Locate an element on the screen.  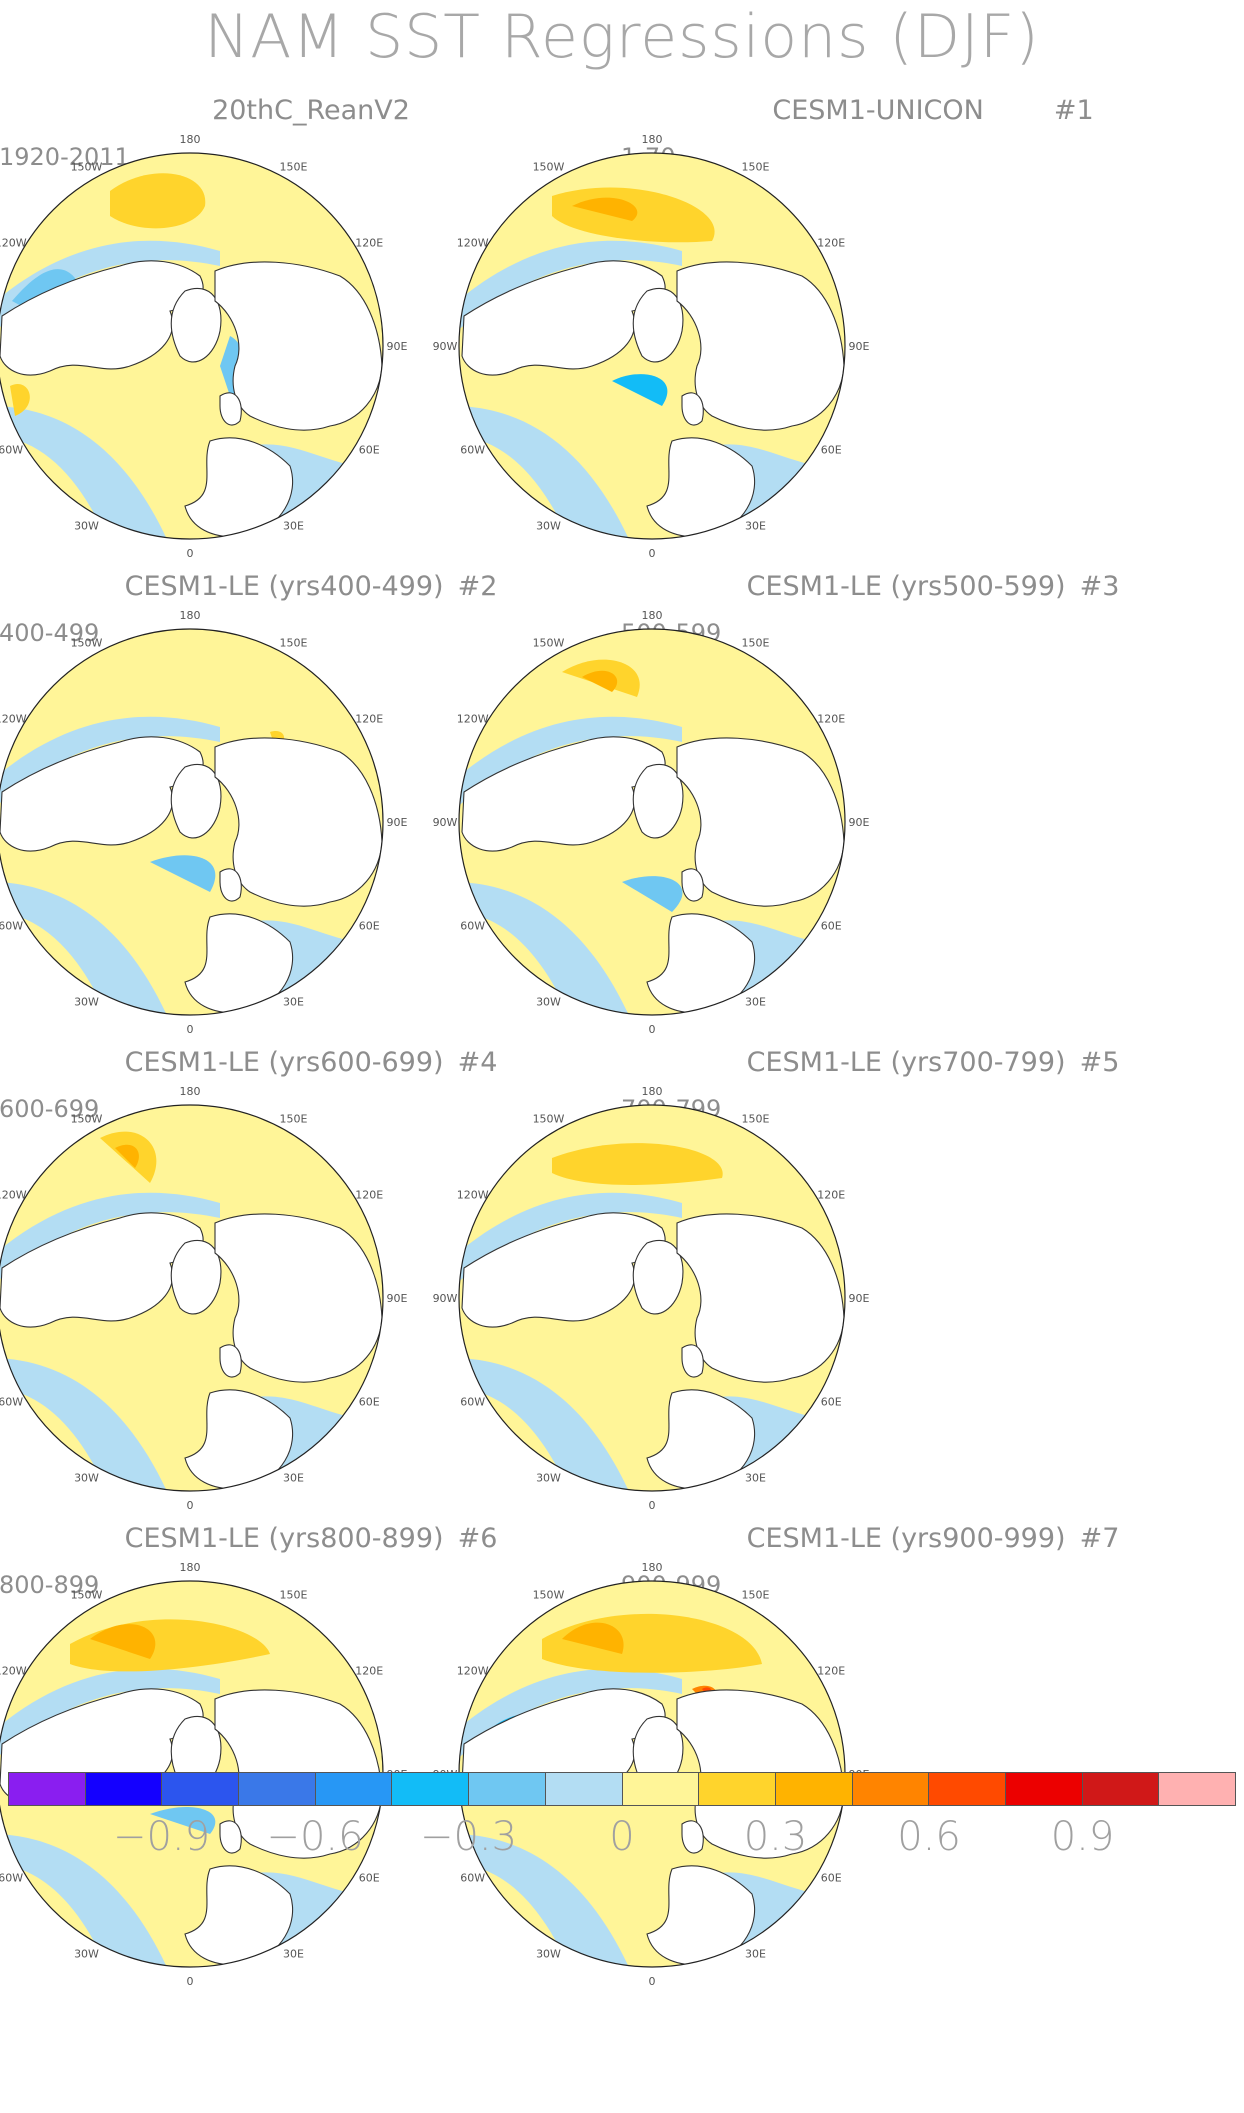
colorbar-tick-label: −0.9 is located at coordinates (161, 1837).